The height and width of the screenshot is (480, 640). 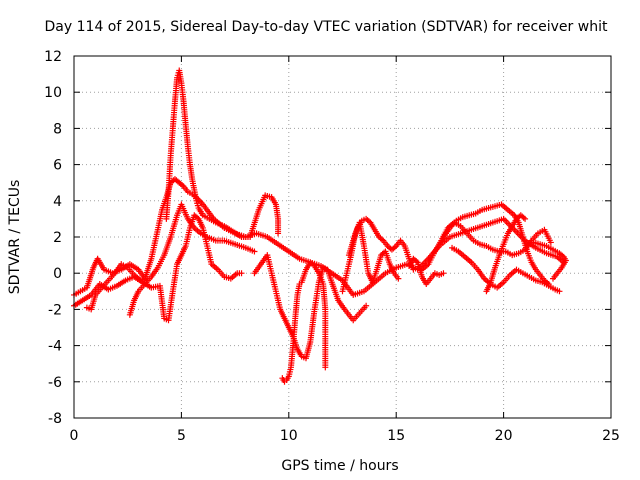 I want to click on x-tick-label: 0, so click(x=74, y=436).